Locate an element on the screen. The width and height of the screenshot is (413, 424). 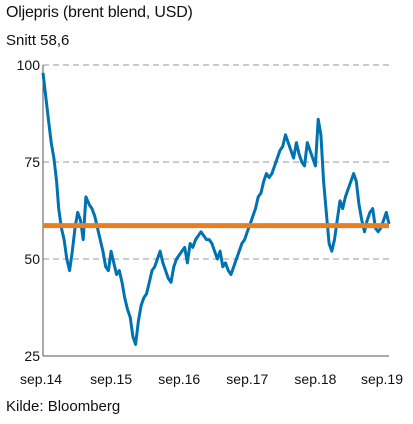
x-tick-label: sep.16 is located at coordinates (179, 379).